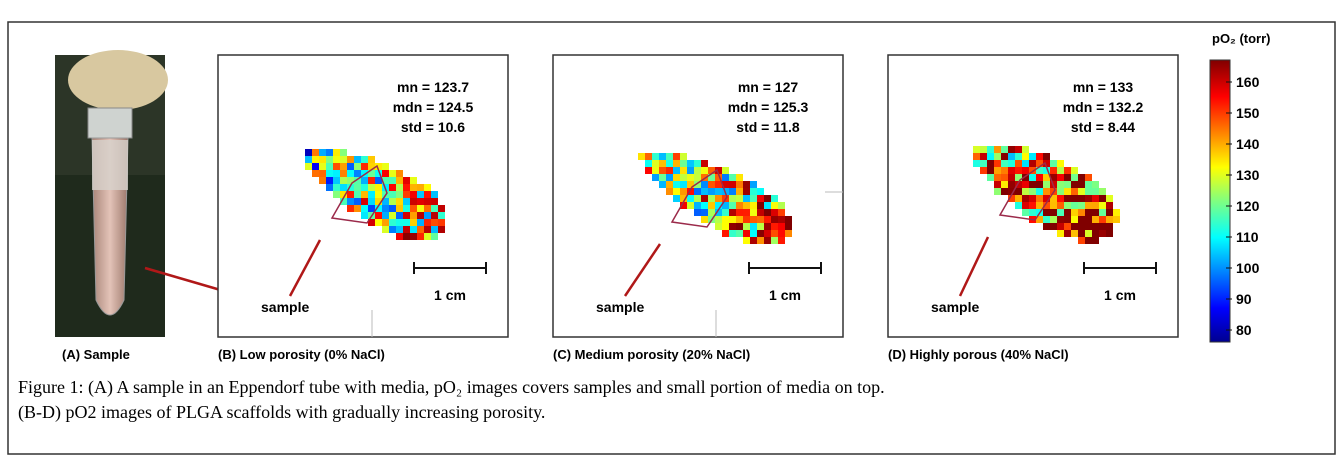 This screenshot has height=457, width=1343. I want to click on colorbar-tick-label: 90, so click(1244, 299).